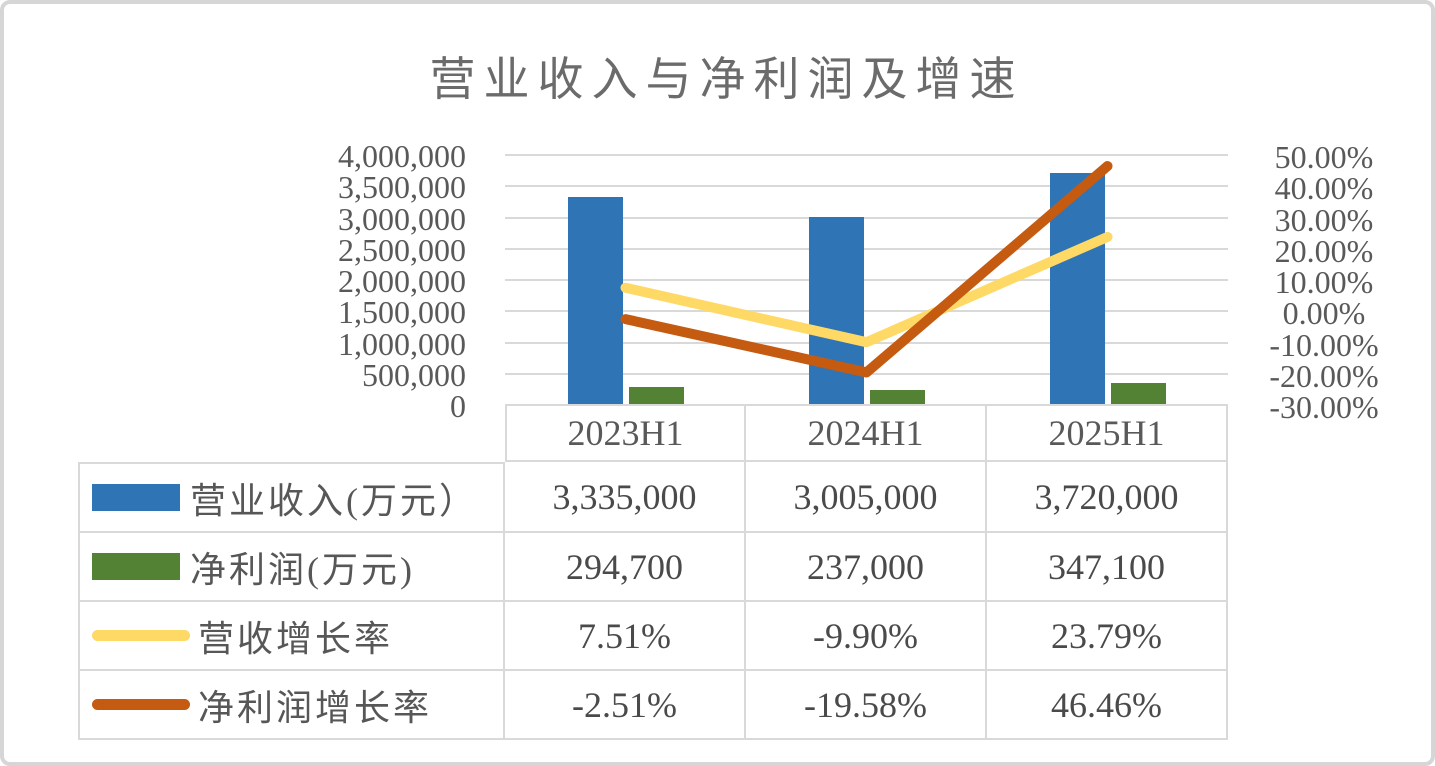  Describe the element at coordinates (625, 567) in the screenshot. I see `table-cell-net-profit-2023h1: 294,700` at that location.